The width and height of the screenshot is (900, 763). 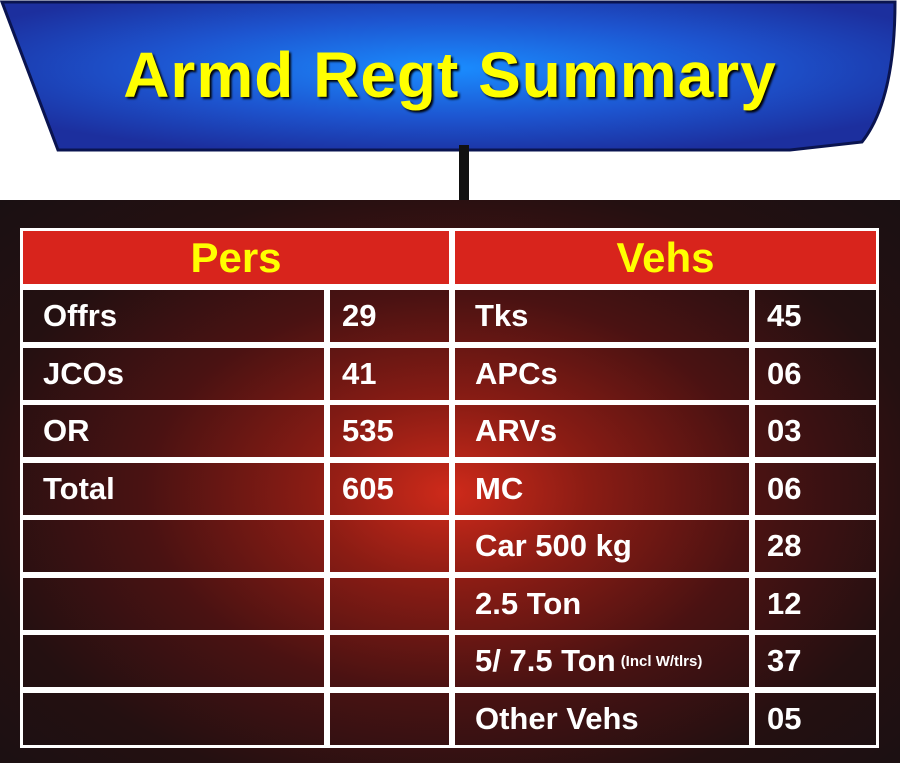 I want to click on pers-value-cell: 41, so click(x=389, y=374).